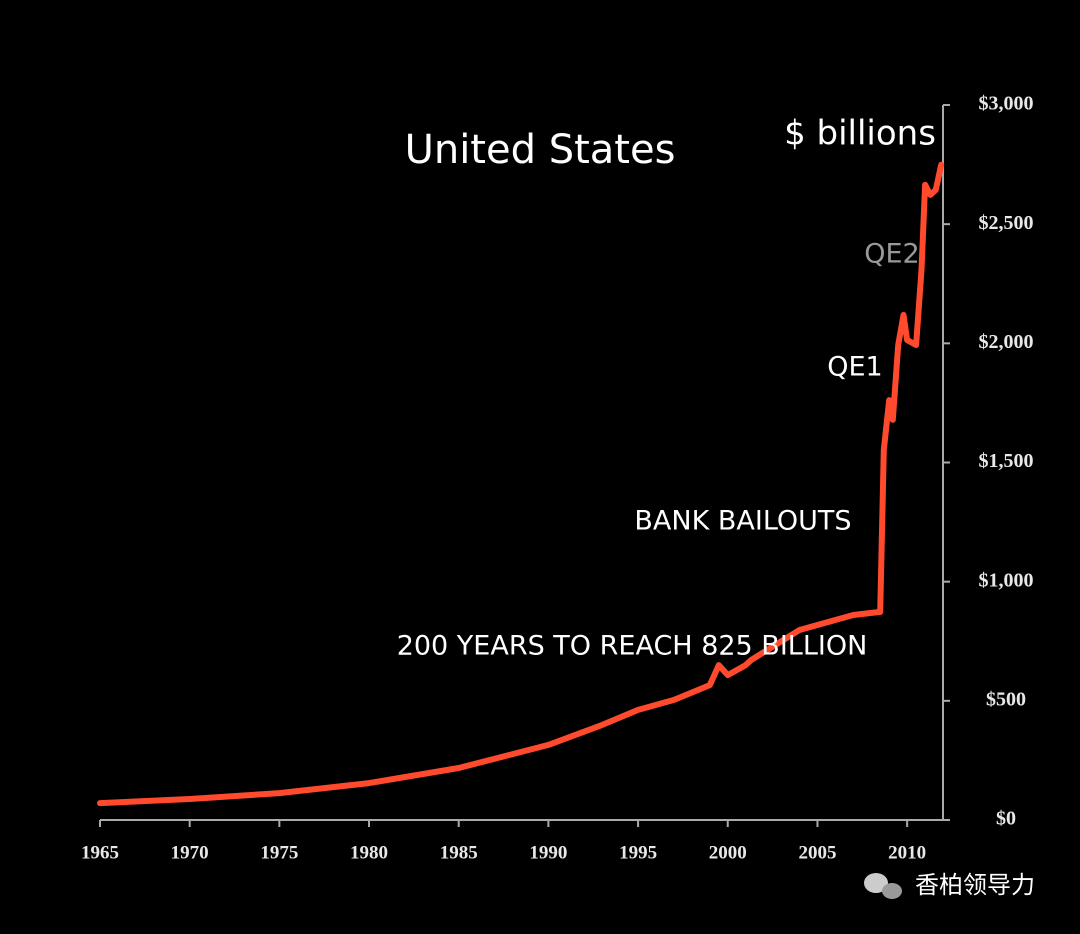  I want to click on x-tick-label: 1985, so click(459, 852).